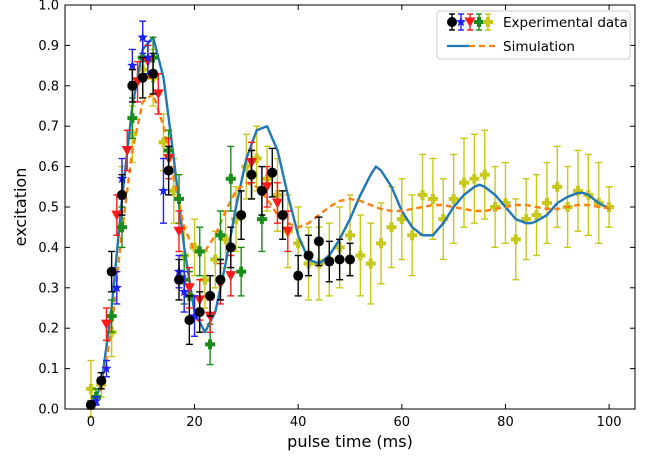 The height and width of the screenshot is (458, 657). I want to click on y-tick-label: 0.0, so click(48, 410).